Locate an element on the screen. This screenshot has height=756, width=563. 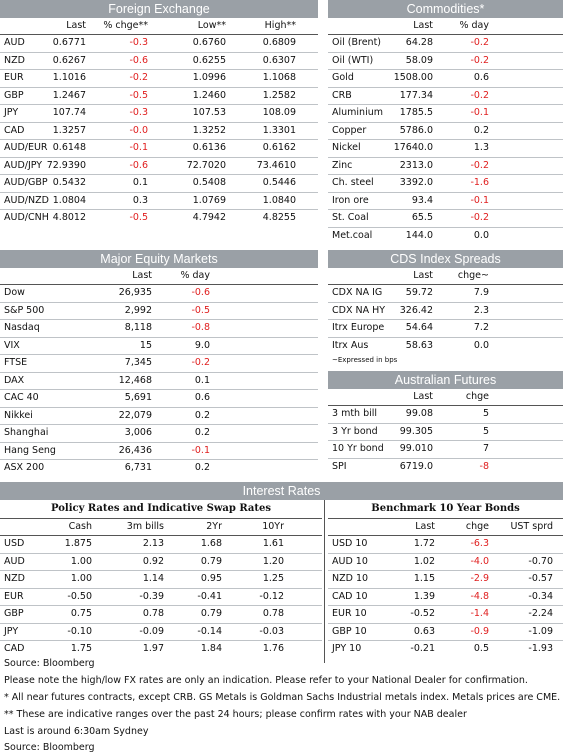
futures-col-chge: chge is located at coordinates (477, 396).